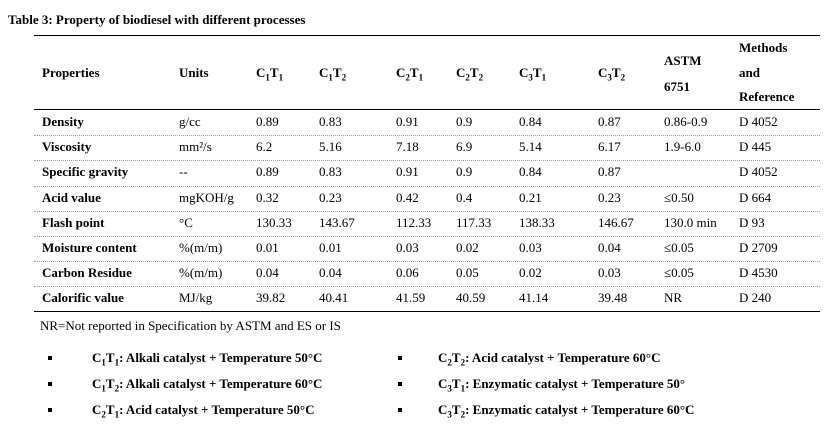  Describe the element at coordinates (85, 172) in the screenshot. I see `row-property: Specific gravity` at that location.